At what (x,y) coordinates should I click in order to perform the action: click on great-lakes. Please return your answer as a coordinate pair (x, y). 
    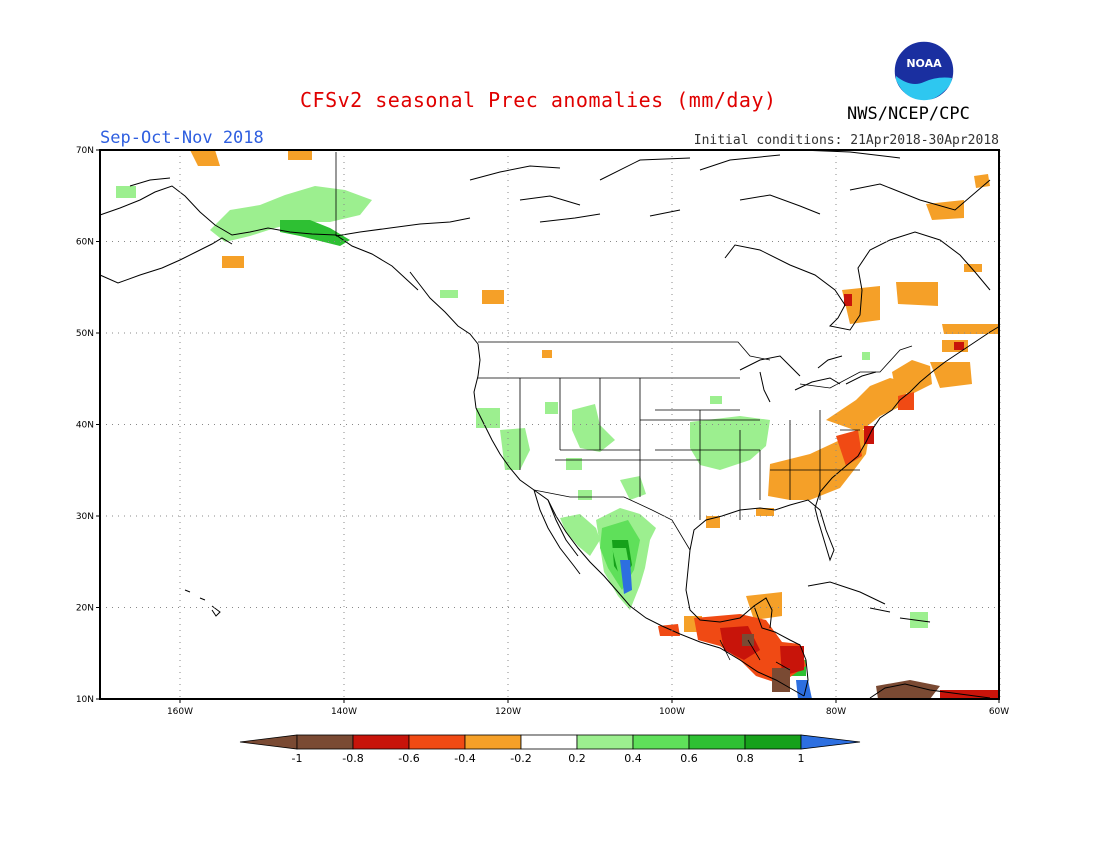
    Looking at the image, I should click on (808, 379).